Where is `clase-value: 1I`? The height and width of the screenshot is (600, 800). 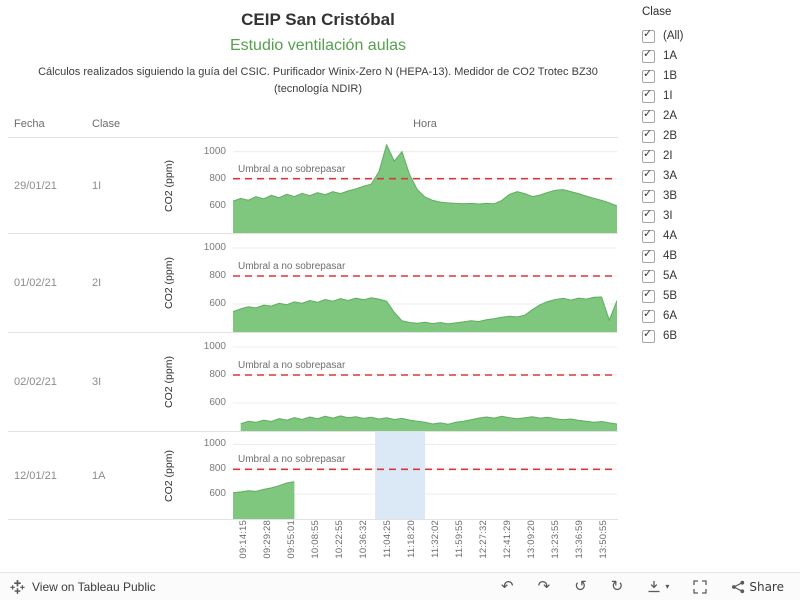 clase-value: 1I is located at coordinates (97, 185).